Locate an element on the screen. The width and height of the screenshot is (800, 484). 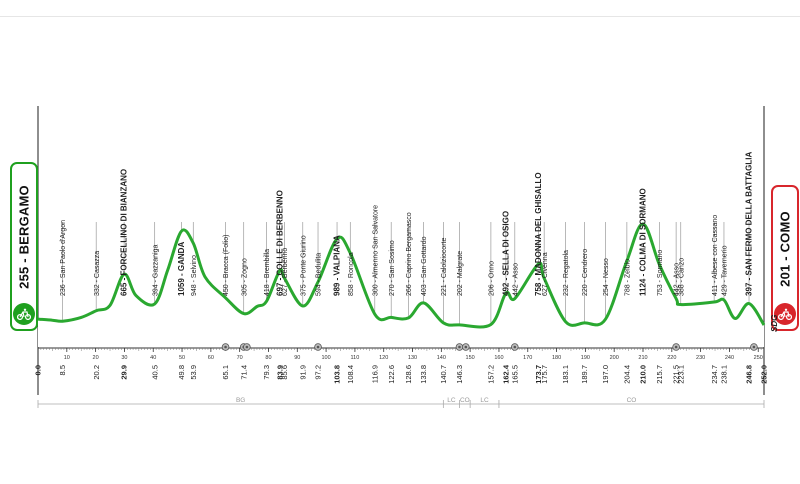
waypoint-label: 266 - Caprino Bergamasco is located at coordinates (409, 254).